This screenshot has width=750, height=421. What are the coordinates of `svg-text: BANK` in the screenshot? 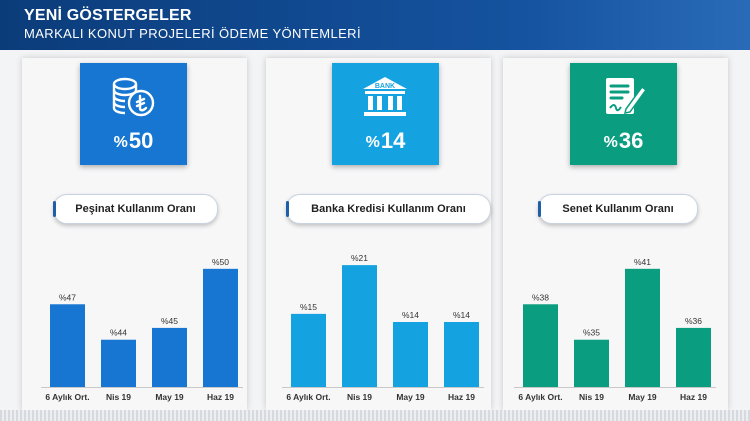 It's located at (385, 86).